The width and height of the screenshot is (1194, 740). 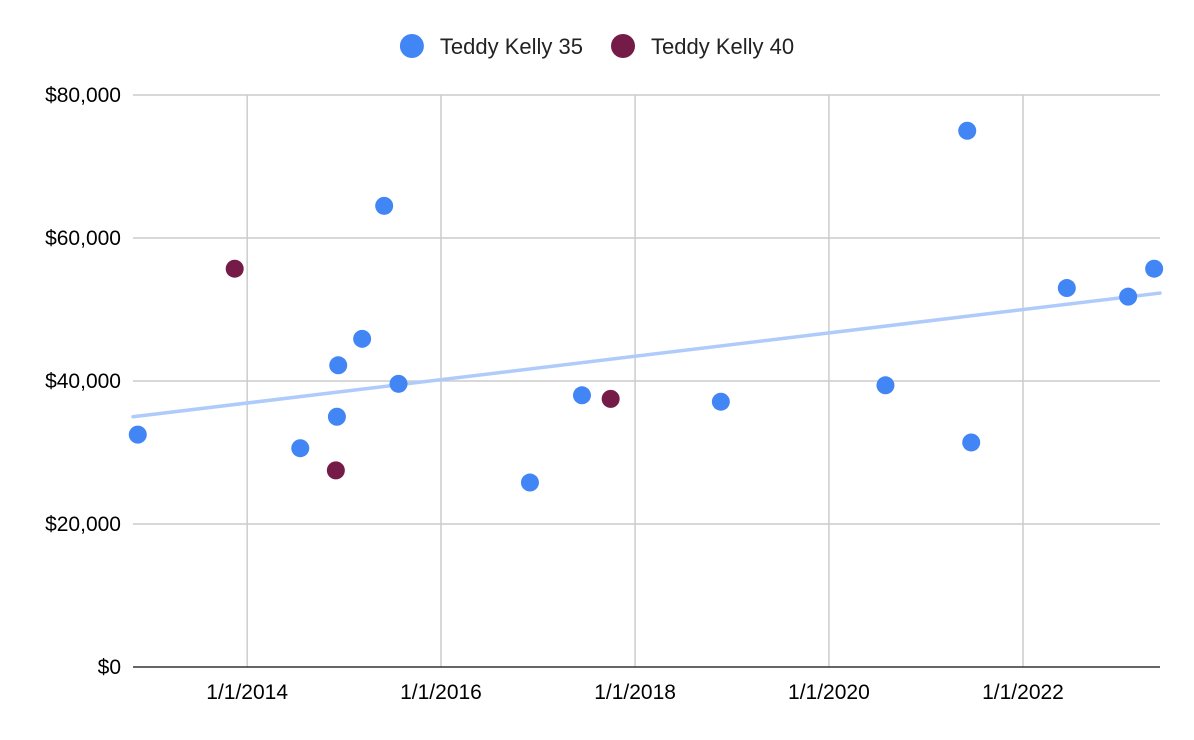 What do you see at coordinates (441, 692) in the screenshot?
I see `x-tick-label: 1/1/2016` at bounding box center [441, 692].